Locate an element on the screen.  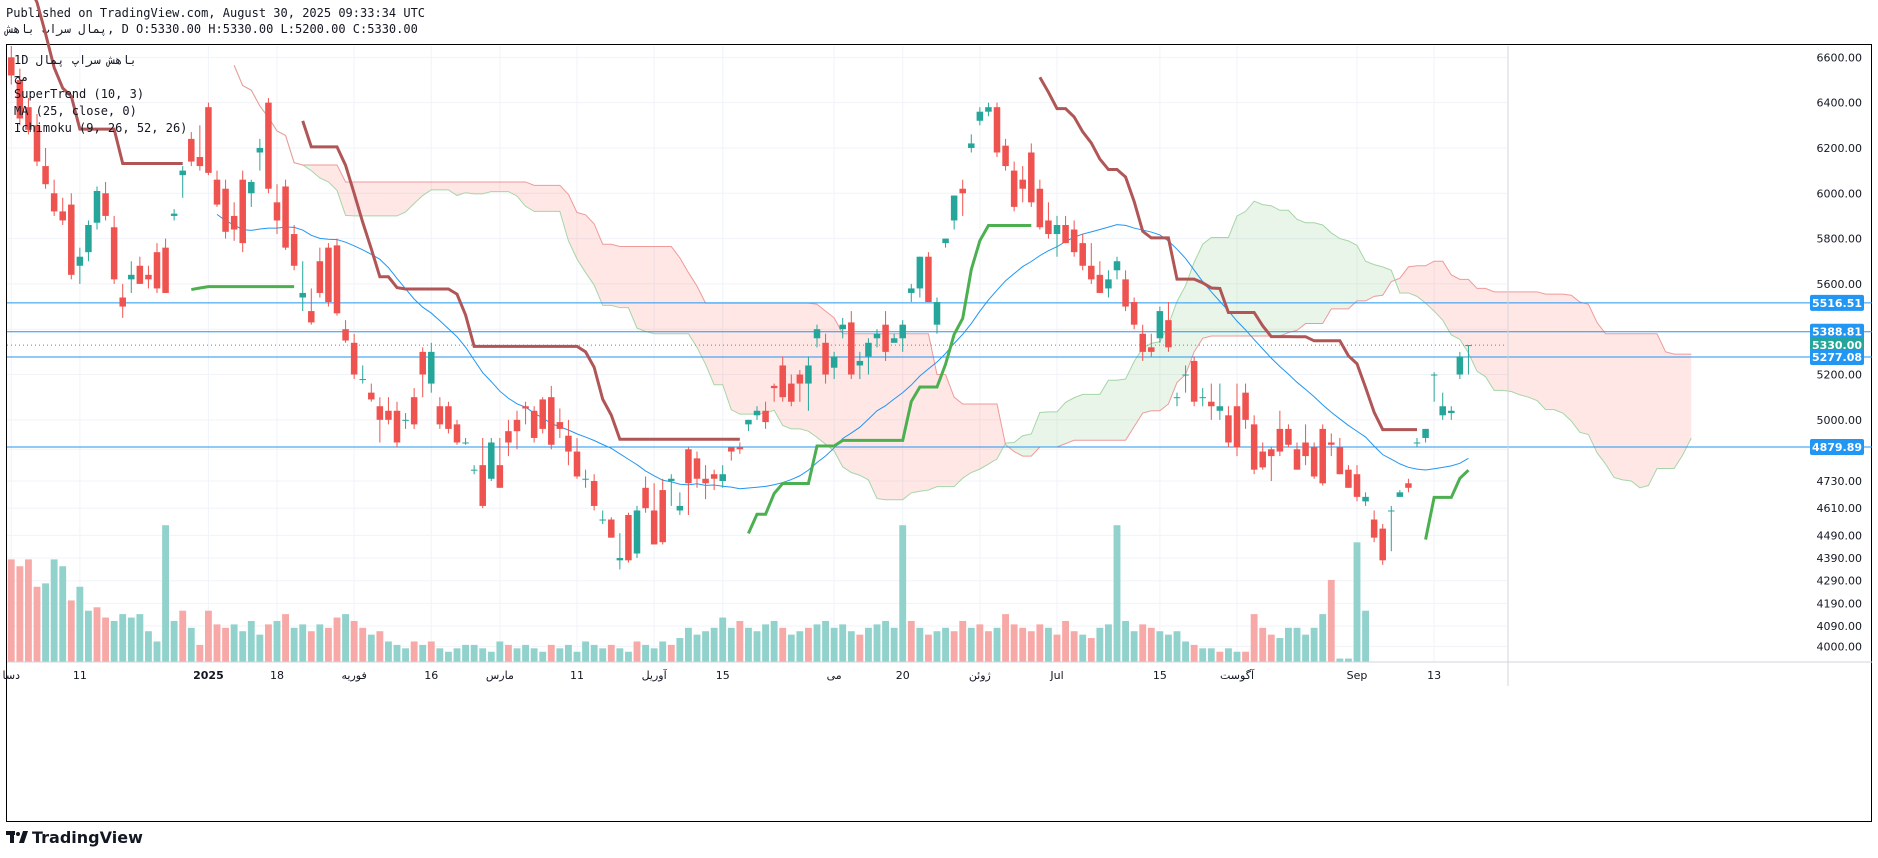
x-tick-label: دسا is located at coordinates (12, 675).